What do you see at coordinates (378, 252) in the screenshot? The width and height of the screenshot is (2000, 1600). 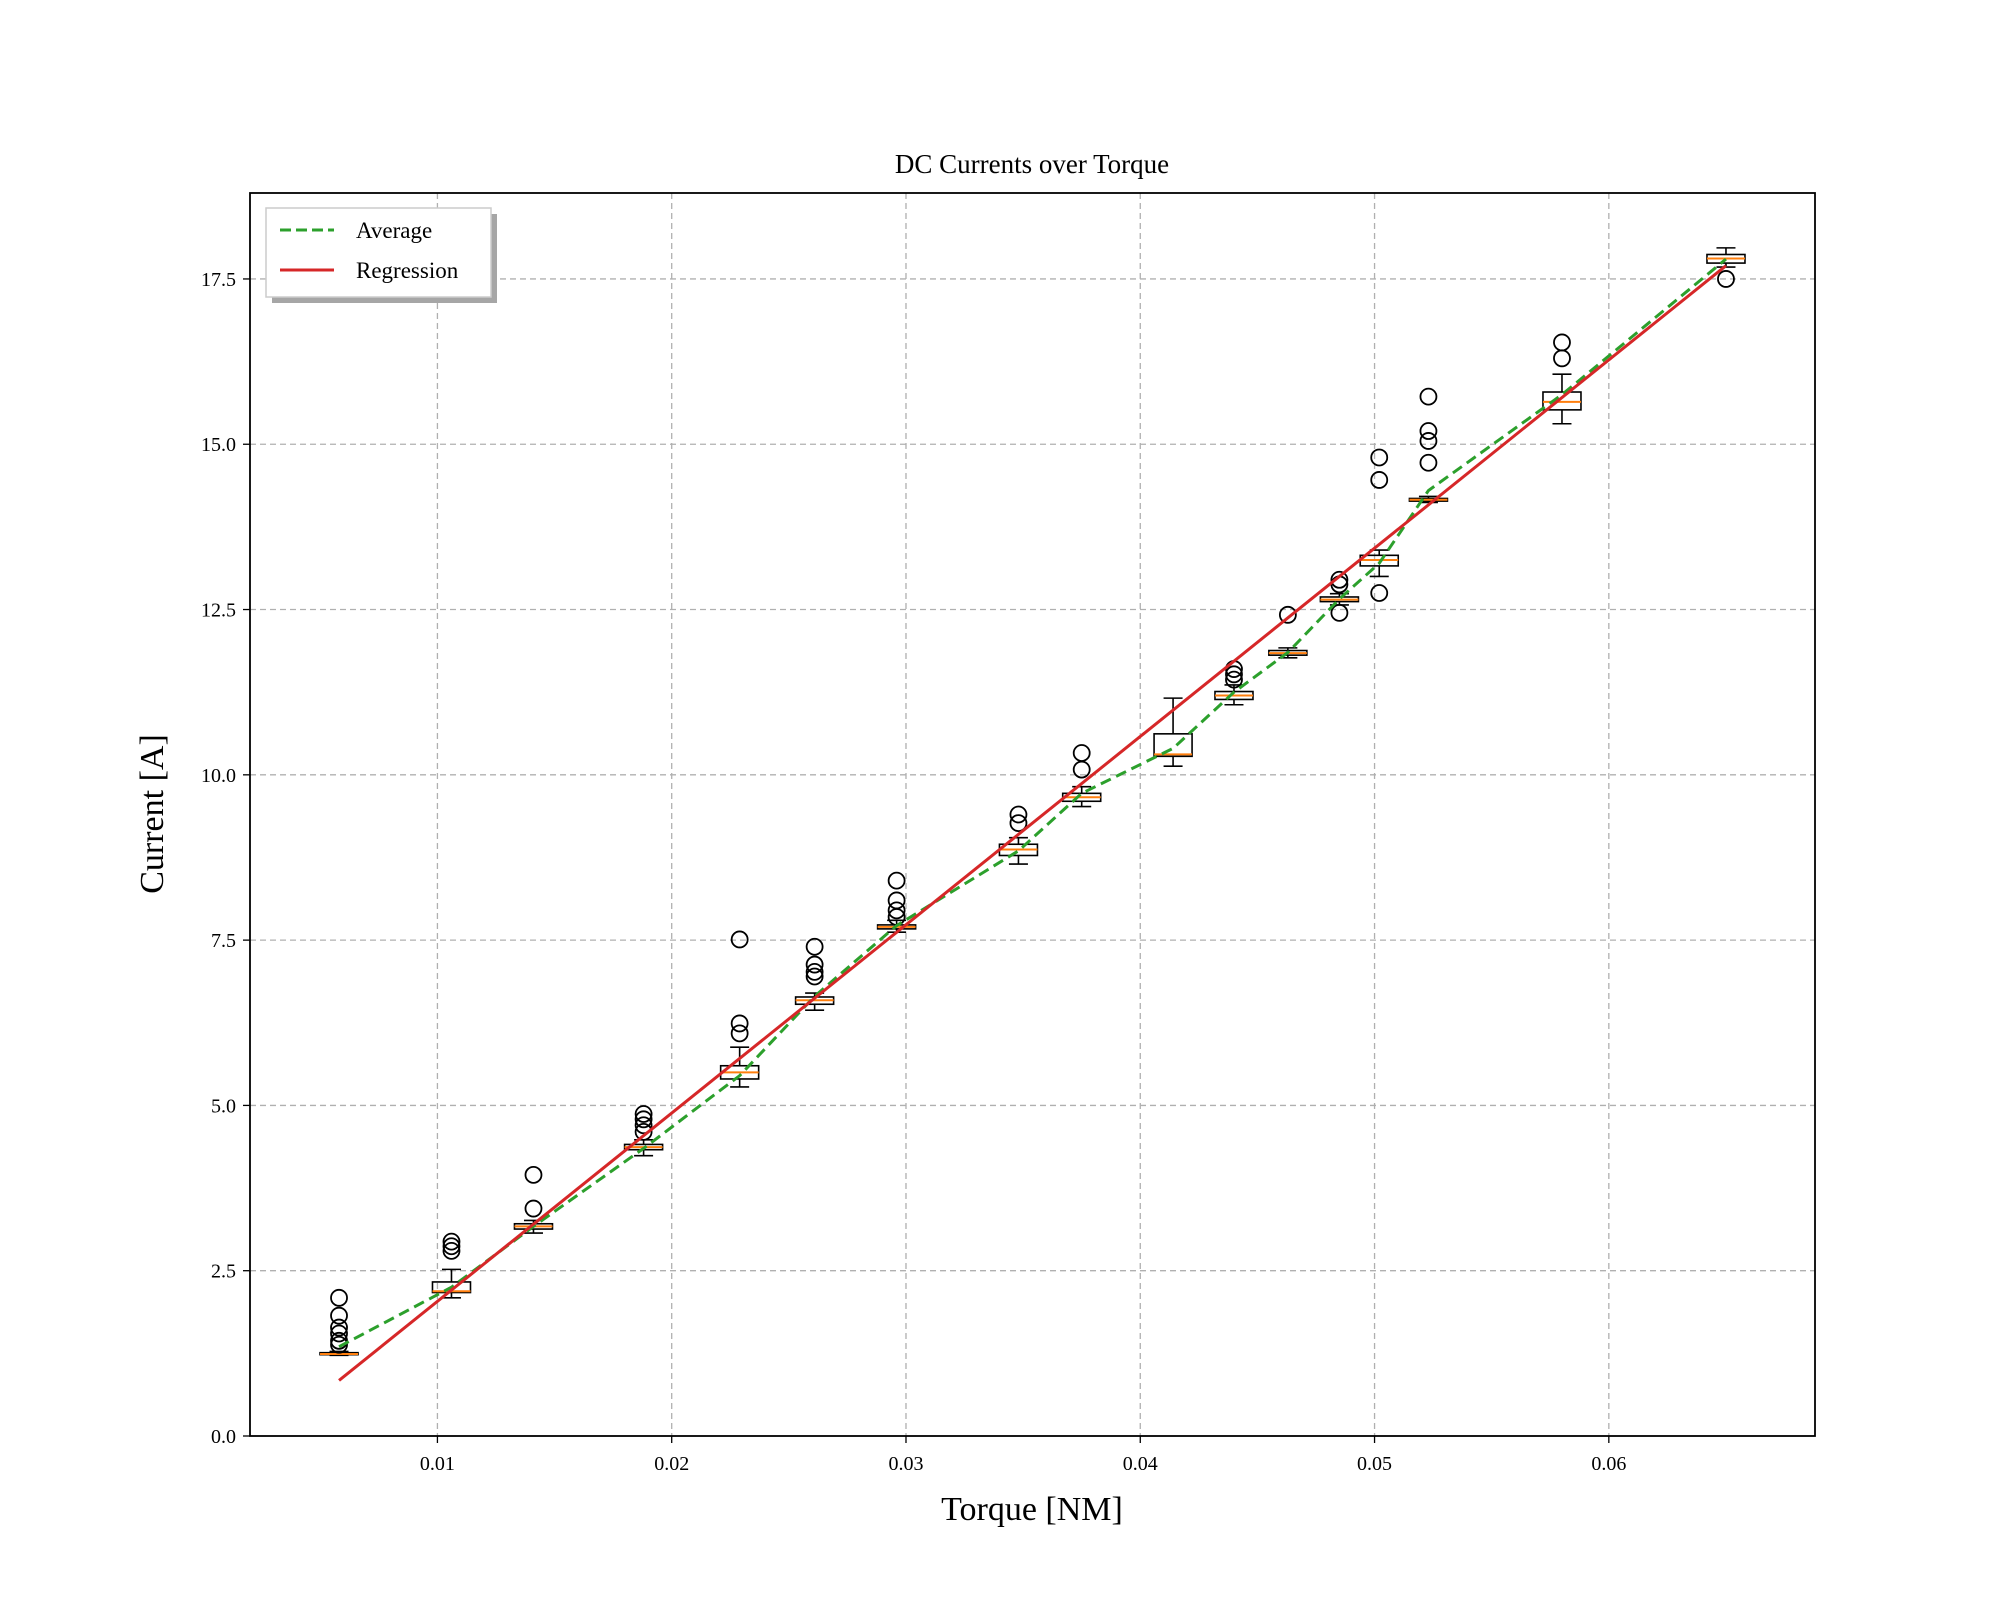 I see `legend-box` at bounding box center [378, 252].